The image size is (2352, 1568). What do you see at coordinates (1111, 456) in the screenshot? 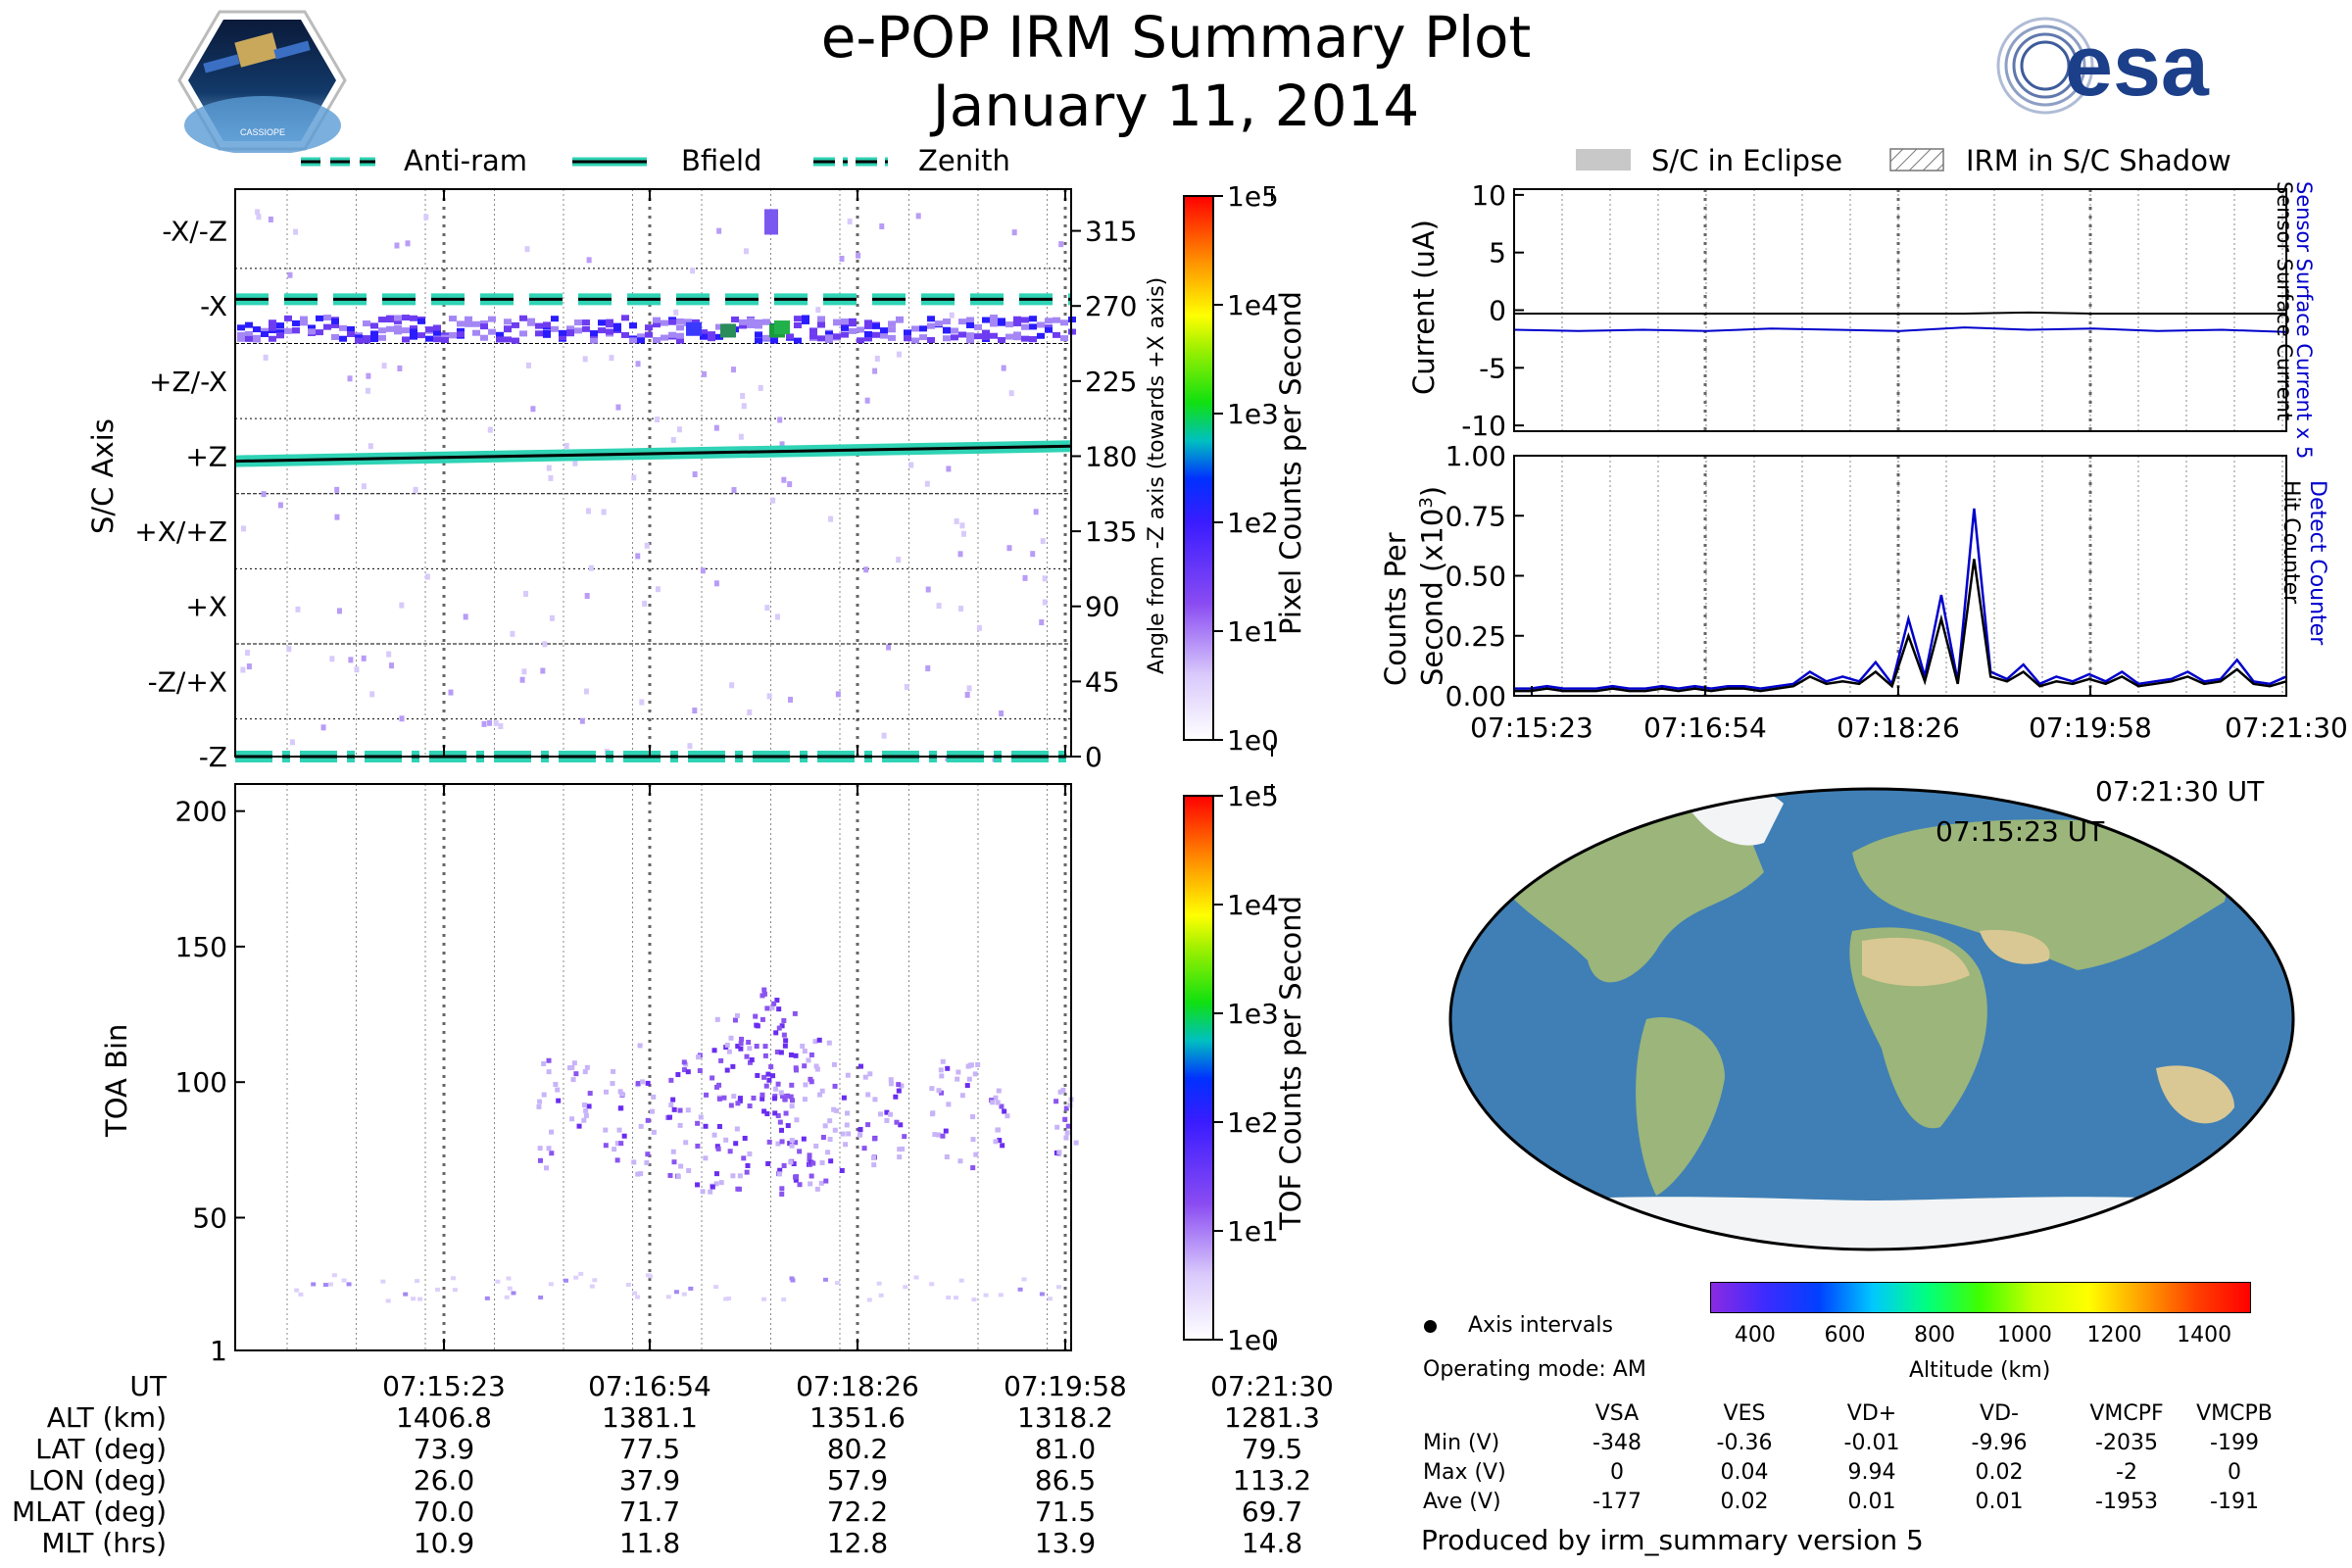
I see `angle-tick-label: 180` at bounding box center [1111, 456].